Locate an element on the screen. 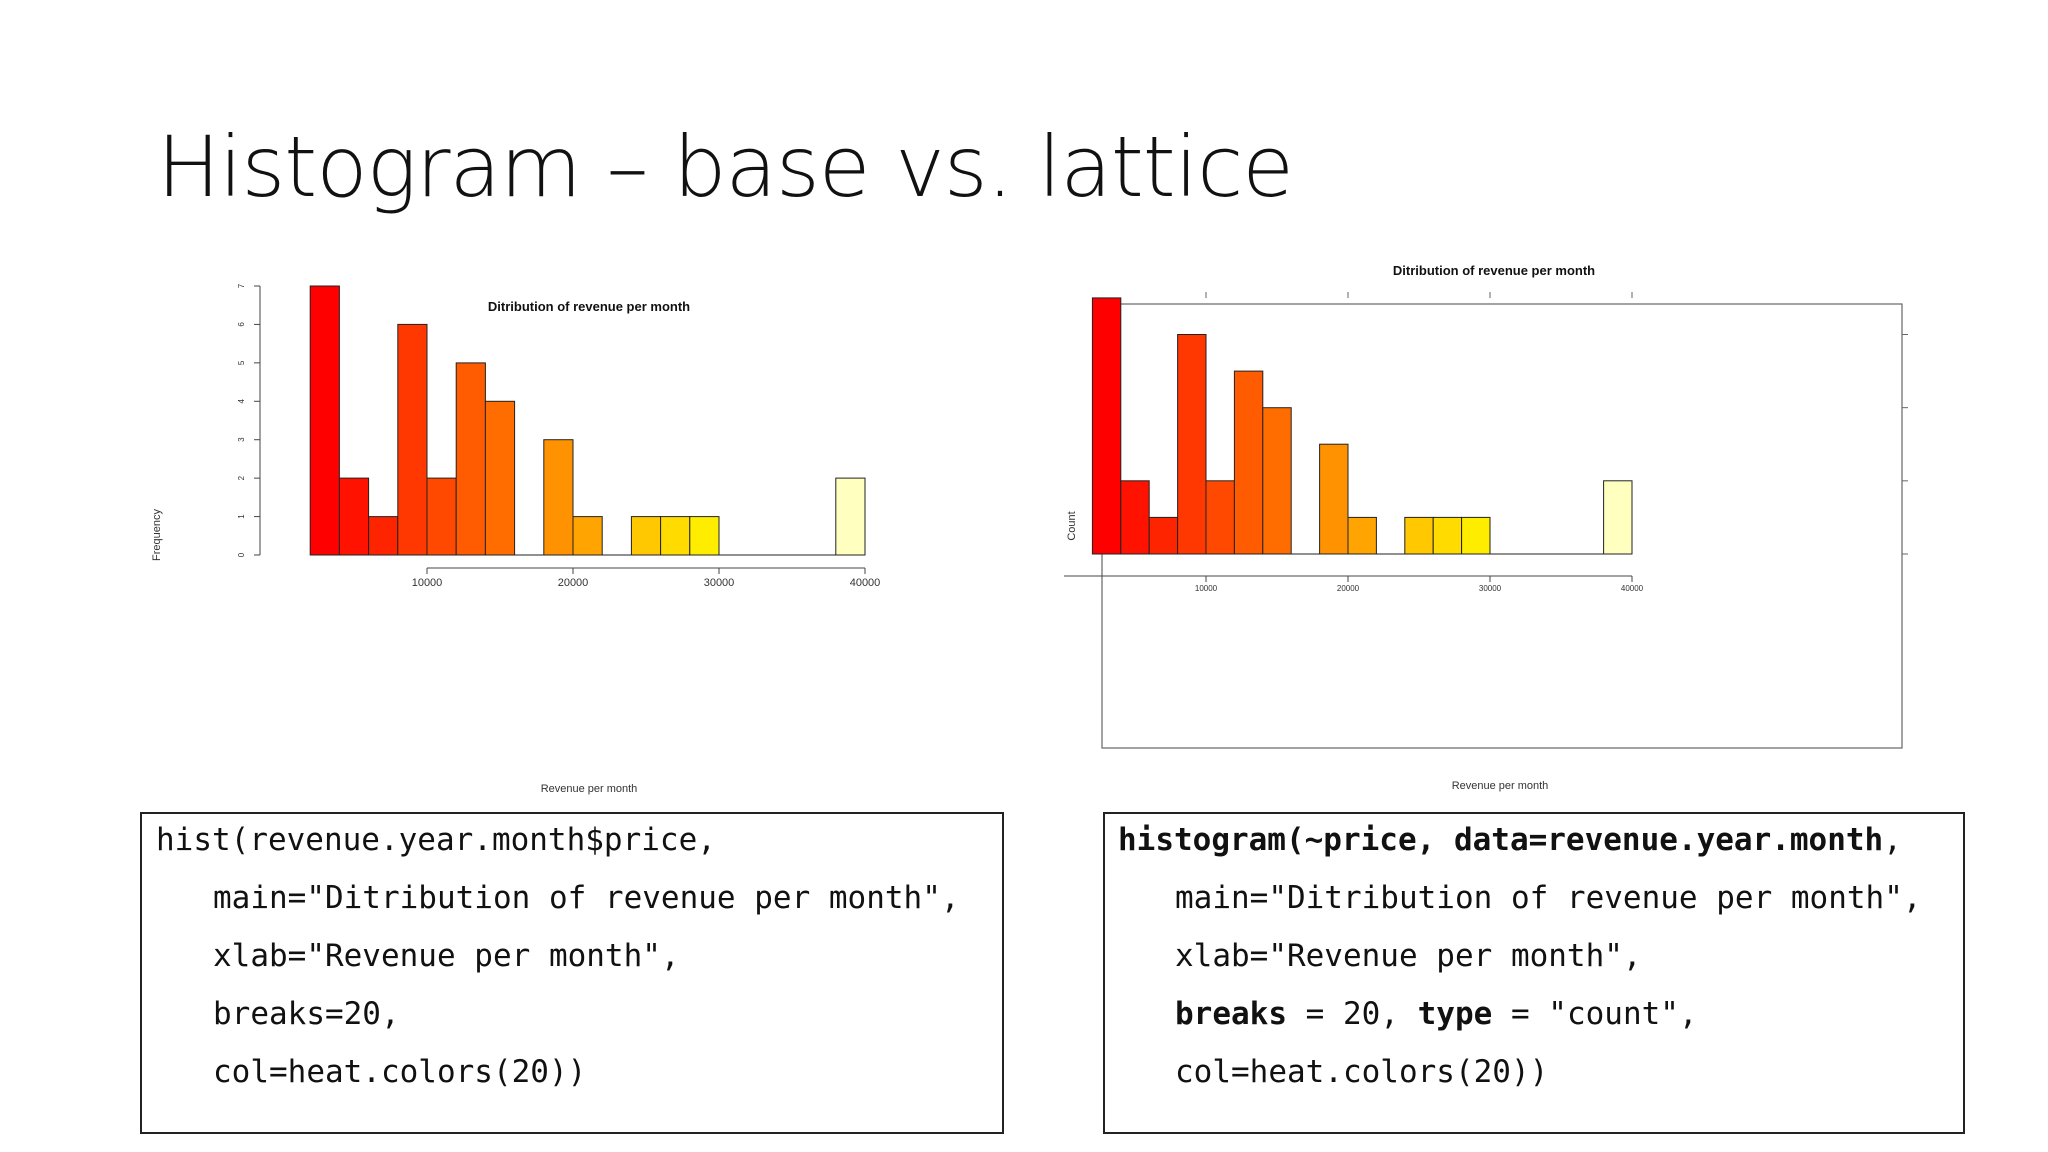 This screenshot has width=2048, height=1152. y-tick-label: 3 is located at coordinates (241, 439).